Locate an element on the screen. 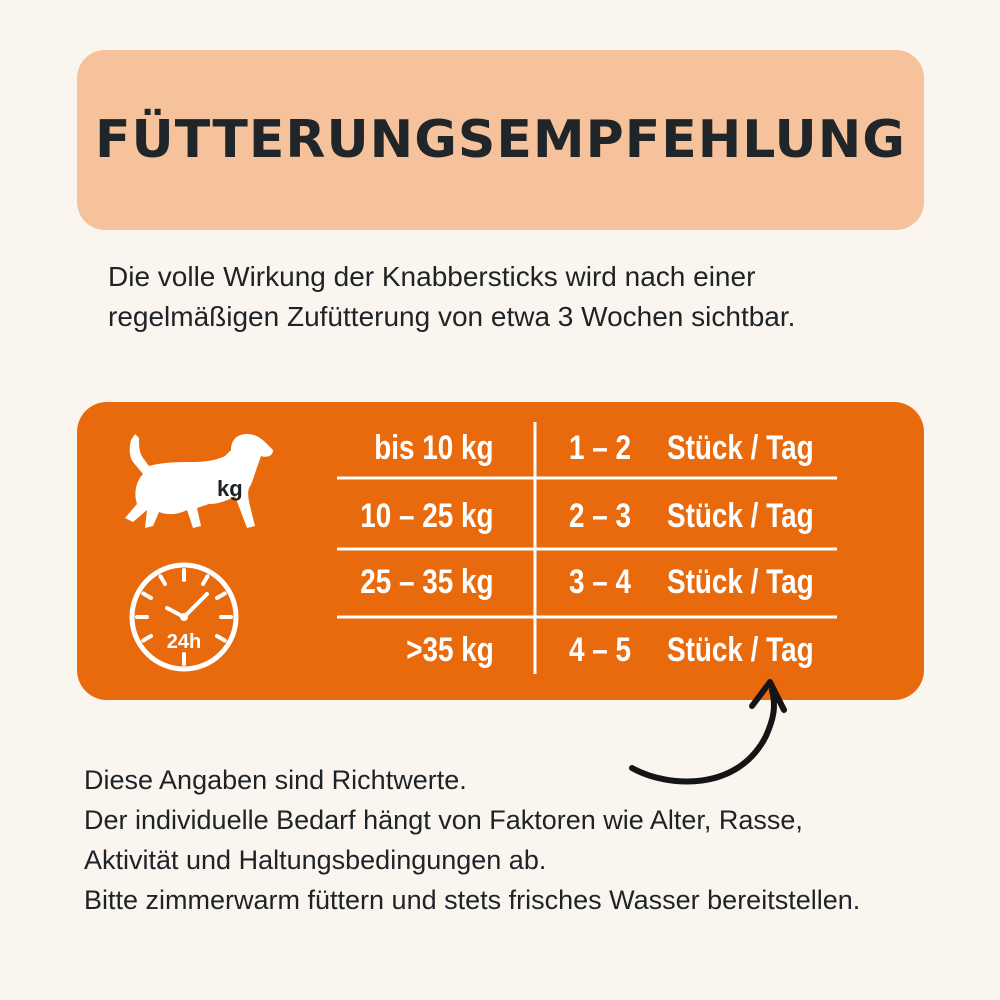  dog-icon: kg is located at coordinates (199, 481).